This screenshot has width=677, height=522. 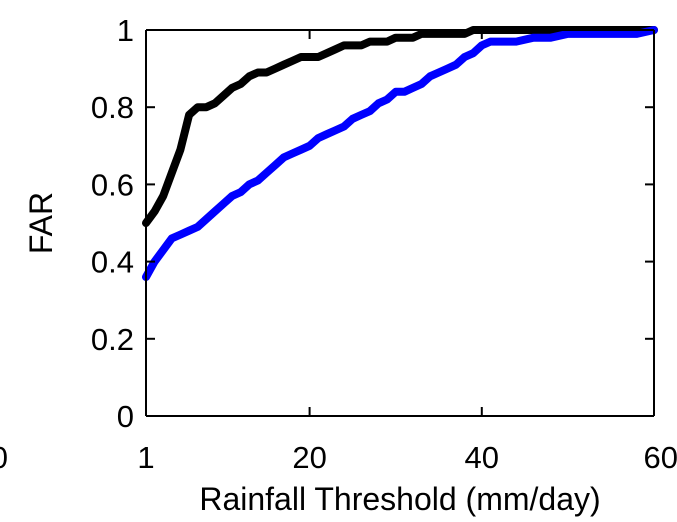 What do you see at coordinates (41, 223) in the screenshot?
I see `y-axis-title: FAR` at bounding box center [41, 223].